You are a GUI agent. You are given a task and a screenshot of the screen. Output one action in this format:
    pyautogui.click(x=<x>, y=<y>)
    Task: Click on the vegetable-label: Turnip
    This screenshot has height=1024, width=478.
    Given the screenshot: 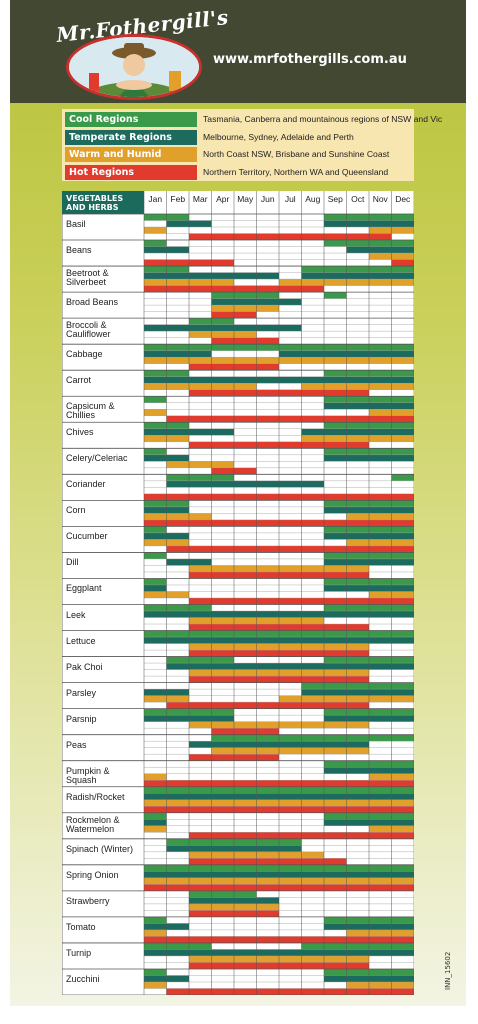 What is the action you would take?
    pyautogui.click(x=79, y=952)
    